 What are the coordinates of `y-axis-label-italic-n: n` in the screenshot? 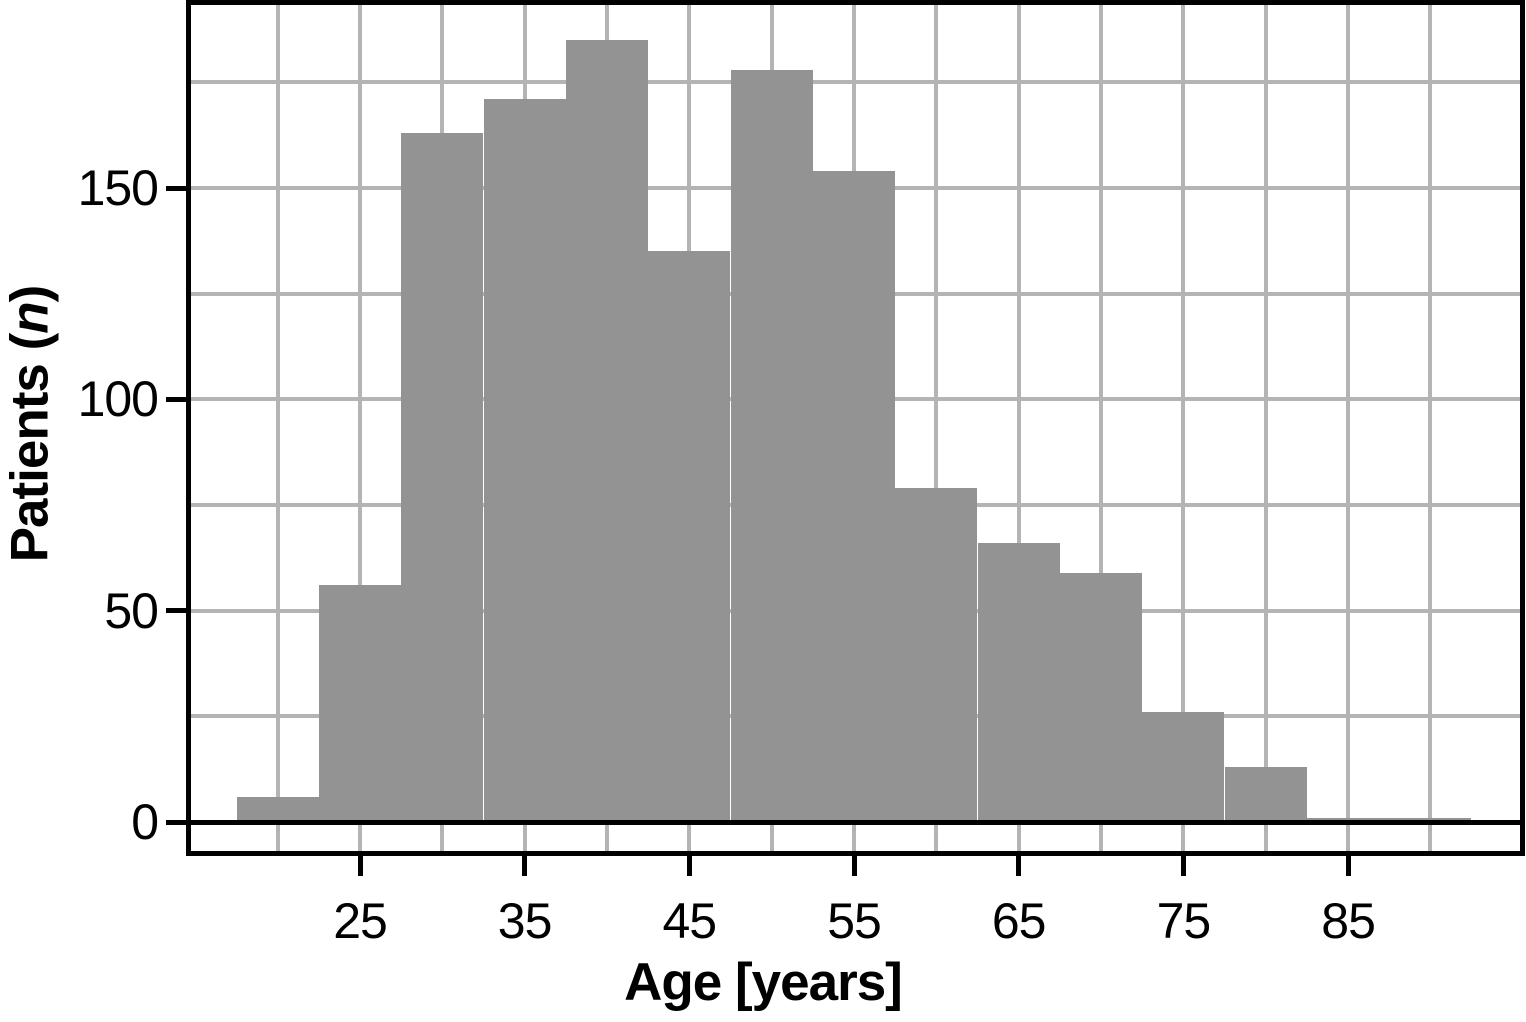 It's located at (30, 318).